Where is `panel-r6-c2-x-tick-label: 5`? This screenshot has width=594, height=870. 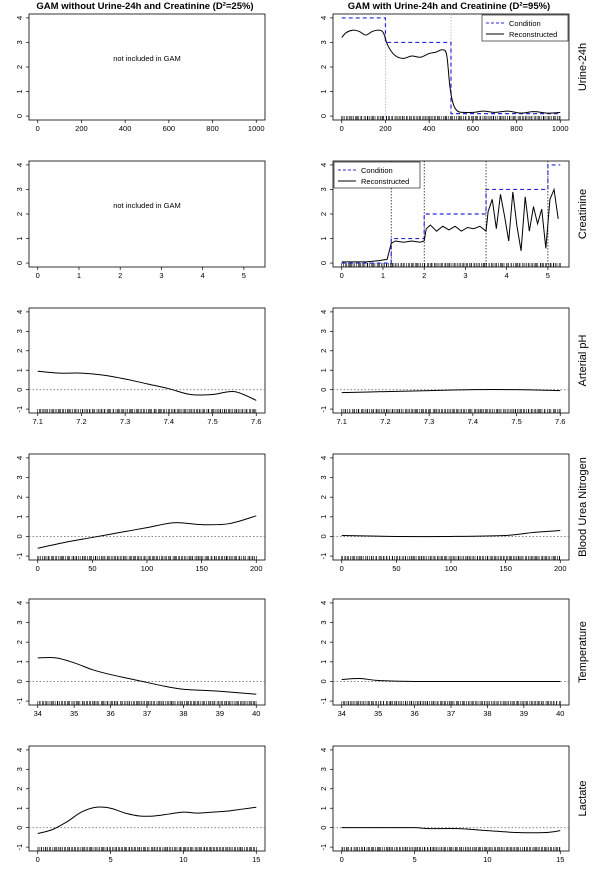 panel-r6-c2-x-tick-label: 5 is located at coordinates (414, 859).